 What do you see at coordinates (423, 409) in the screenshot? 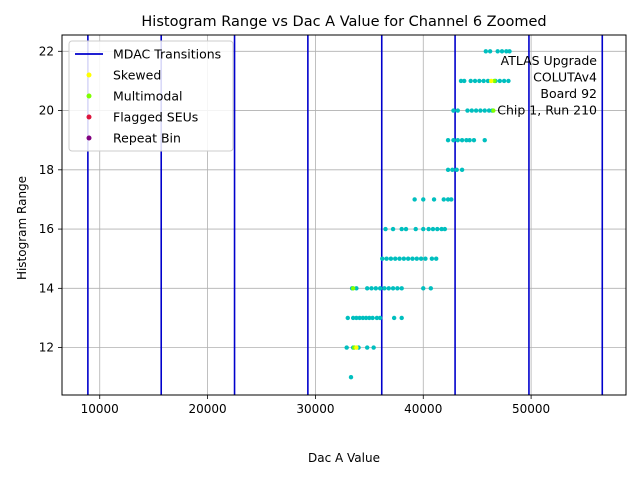
I see `x-tick-label: 40000` at bounding box center [423, 409].